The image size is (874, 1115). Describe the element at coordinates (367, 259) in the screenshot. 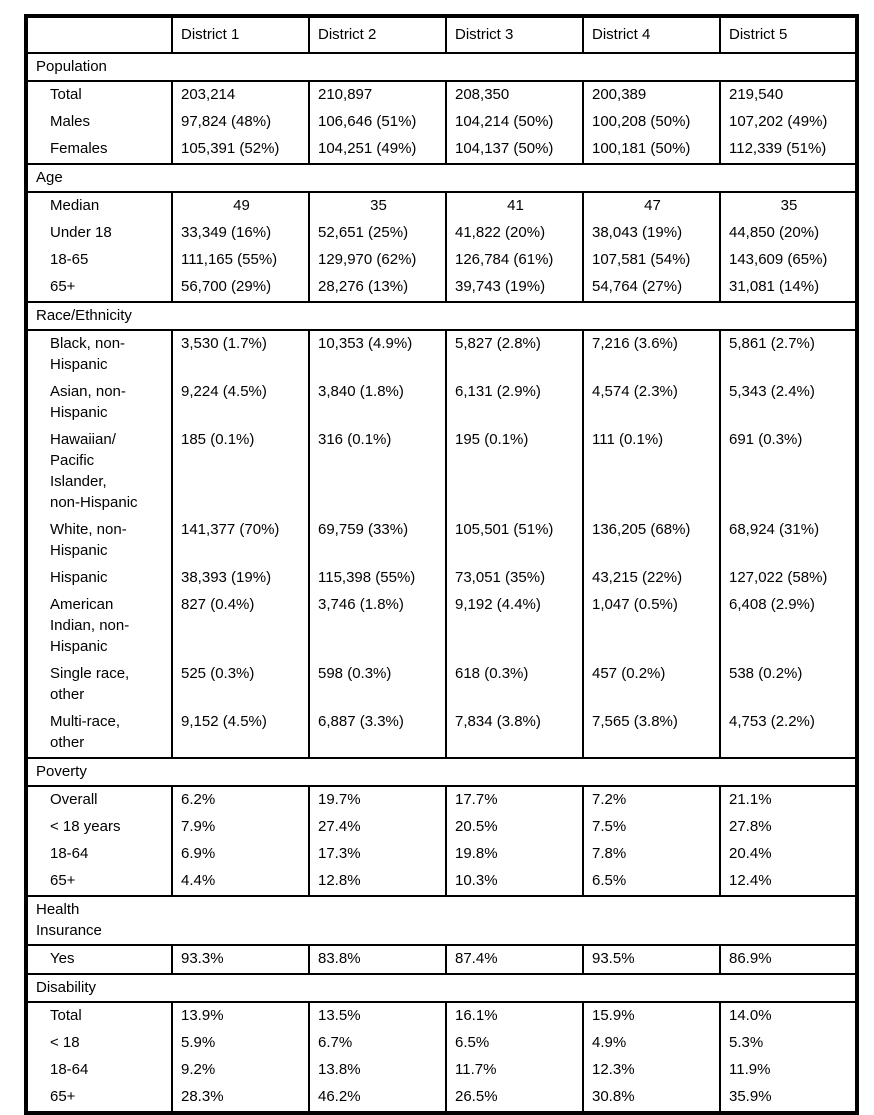

I see `cell-value: 129,970 (62%)` at that location.